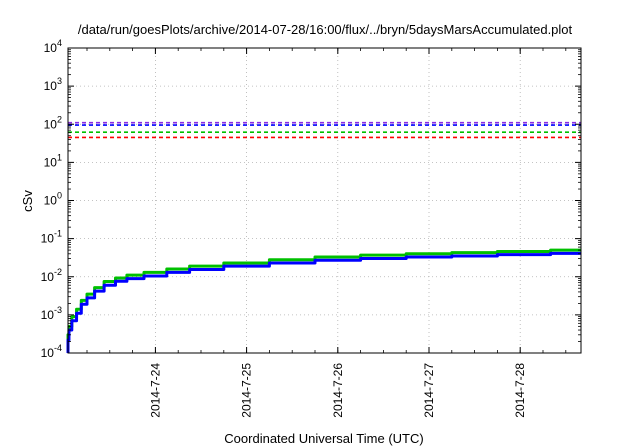 This screenshot has width=640, height=448. Describe the element at coordinates (53, 122) in the screenshot. I see `y-tick-label: 10²` at that location.